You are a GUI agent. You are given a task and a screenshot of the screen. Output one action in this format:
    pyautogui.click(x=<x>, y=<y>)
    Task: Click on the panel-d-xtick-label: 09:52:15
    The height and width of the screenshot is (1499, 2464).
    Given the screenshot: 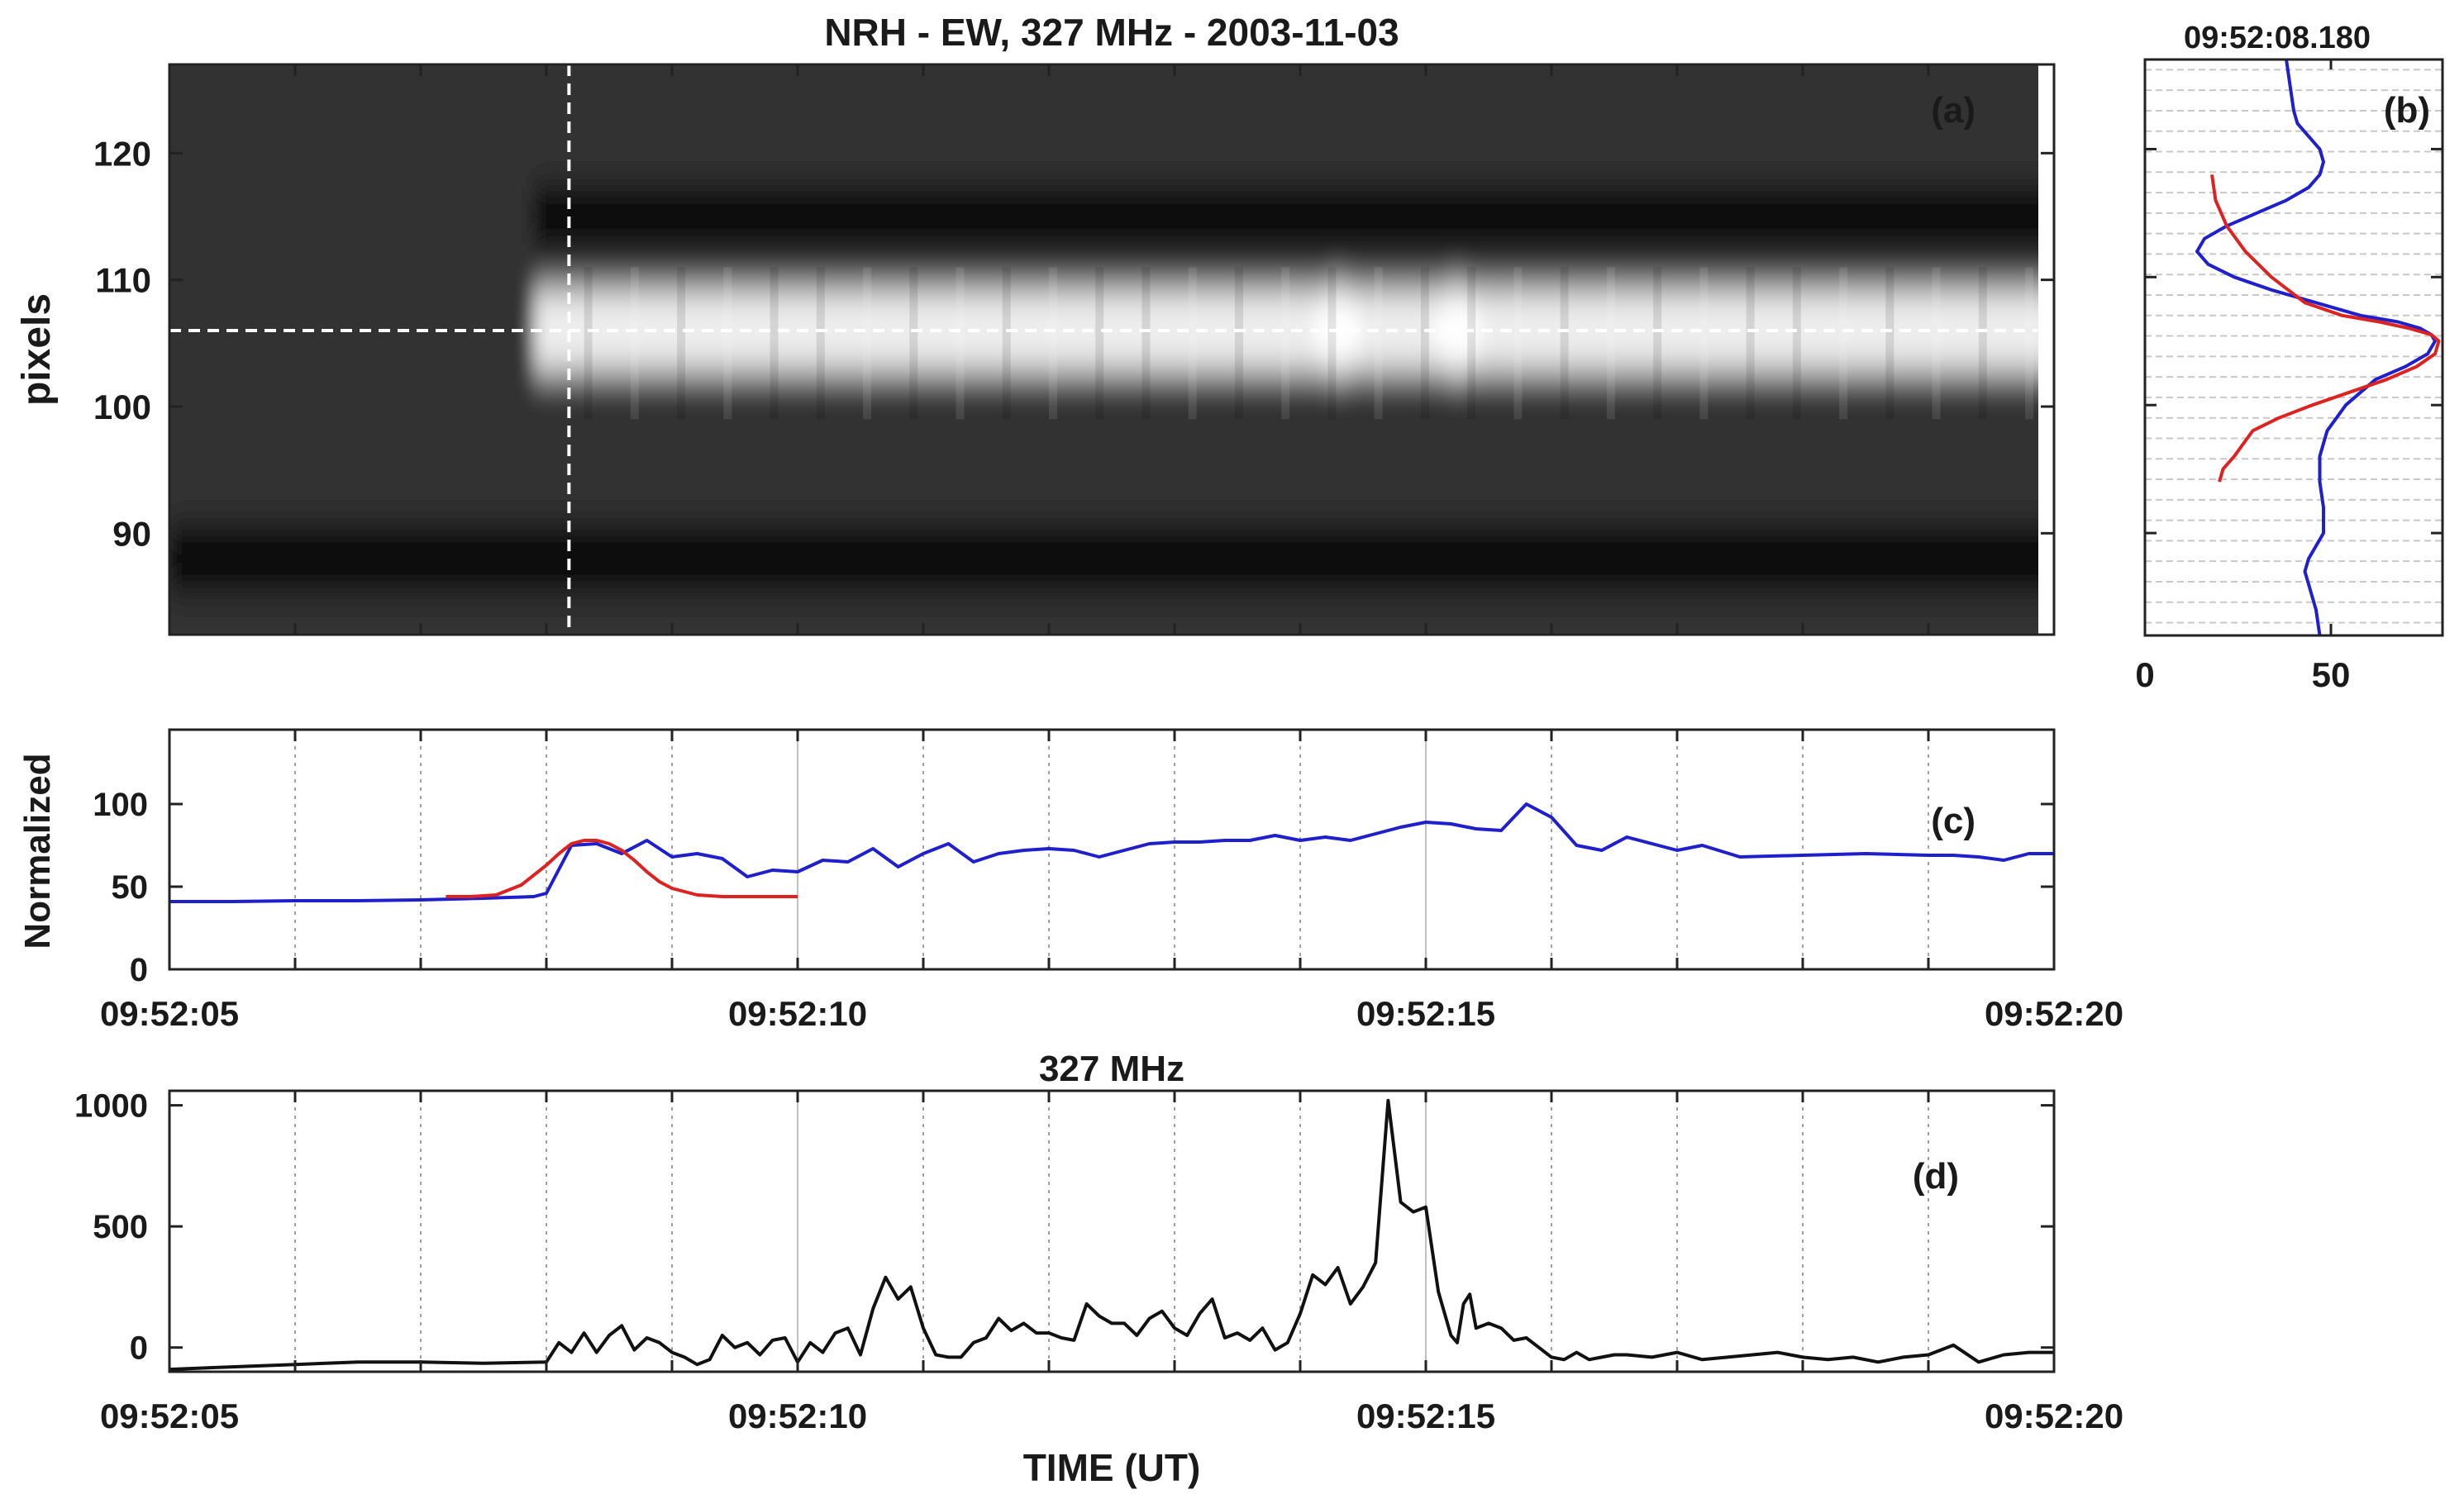 What is the action you would take?
    pyautogui.click(x=1426, y=1416)
    